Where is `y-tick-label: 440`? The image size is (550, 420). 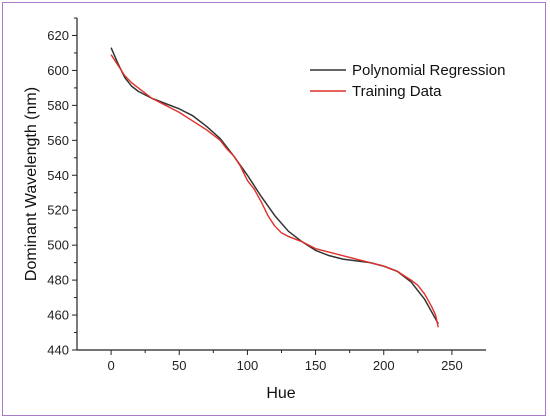 y-tick-label: 440 is located at coordinates (58, 350).